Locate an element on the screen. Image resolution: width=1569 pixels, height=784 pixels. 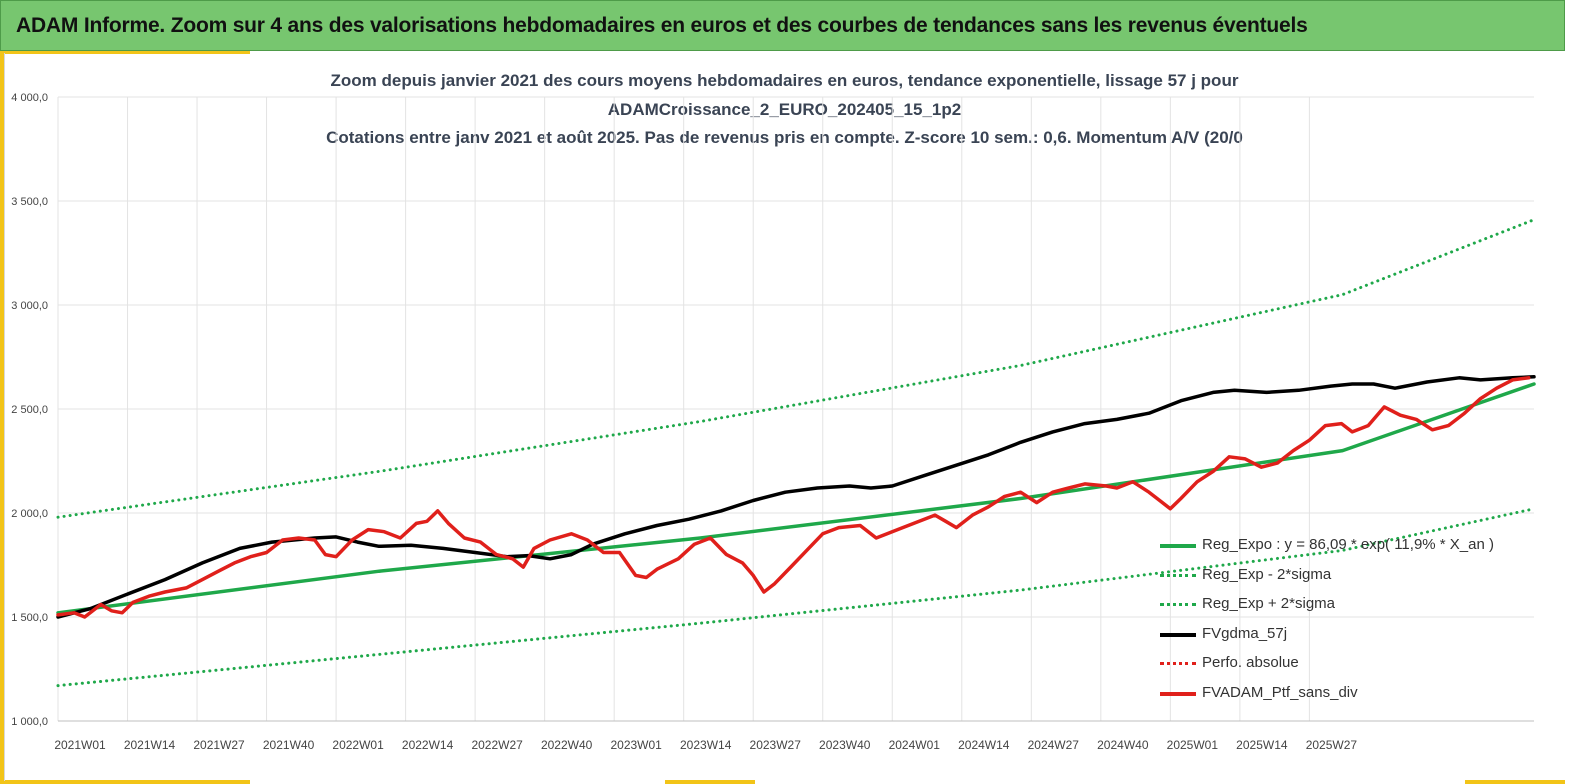
x-tick-label: 2021W27 is located at coordinates (219, 745).